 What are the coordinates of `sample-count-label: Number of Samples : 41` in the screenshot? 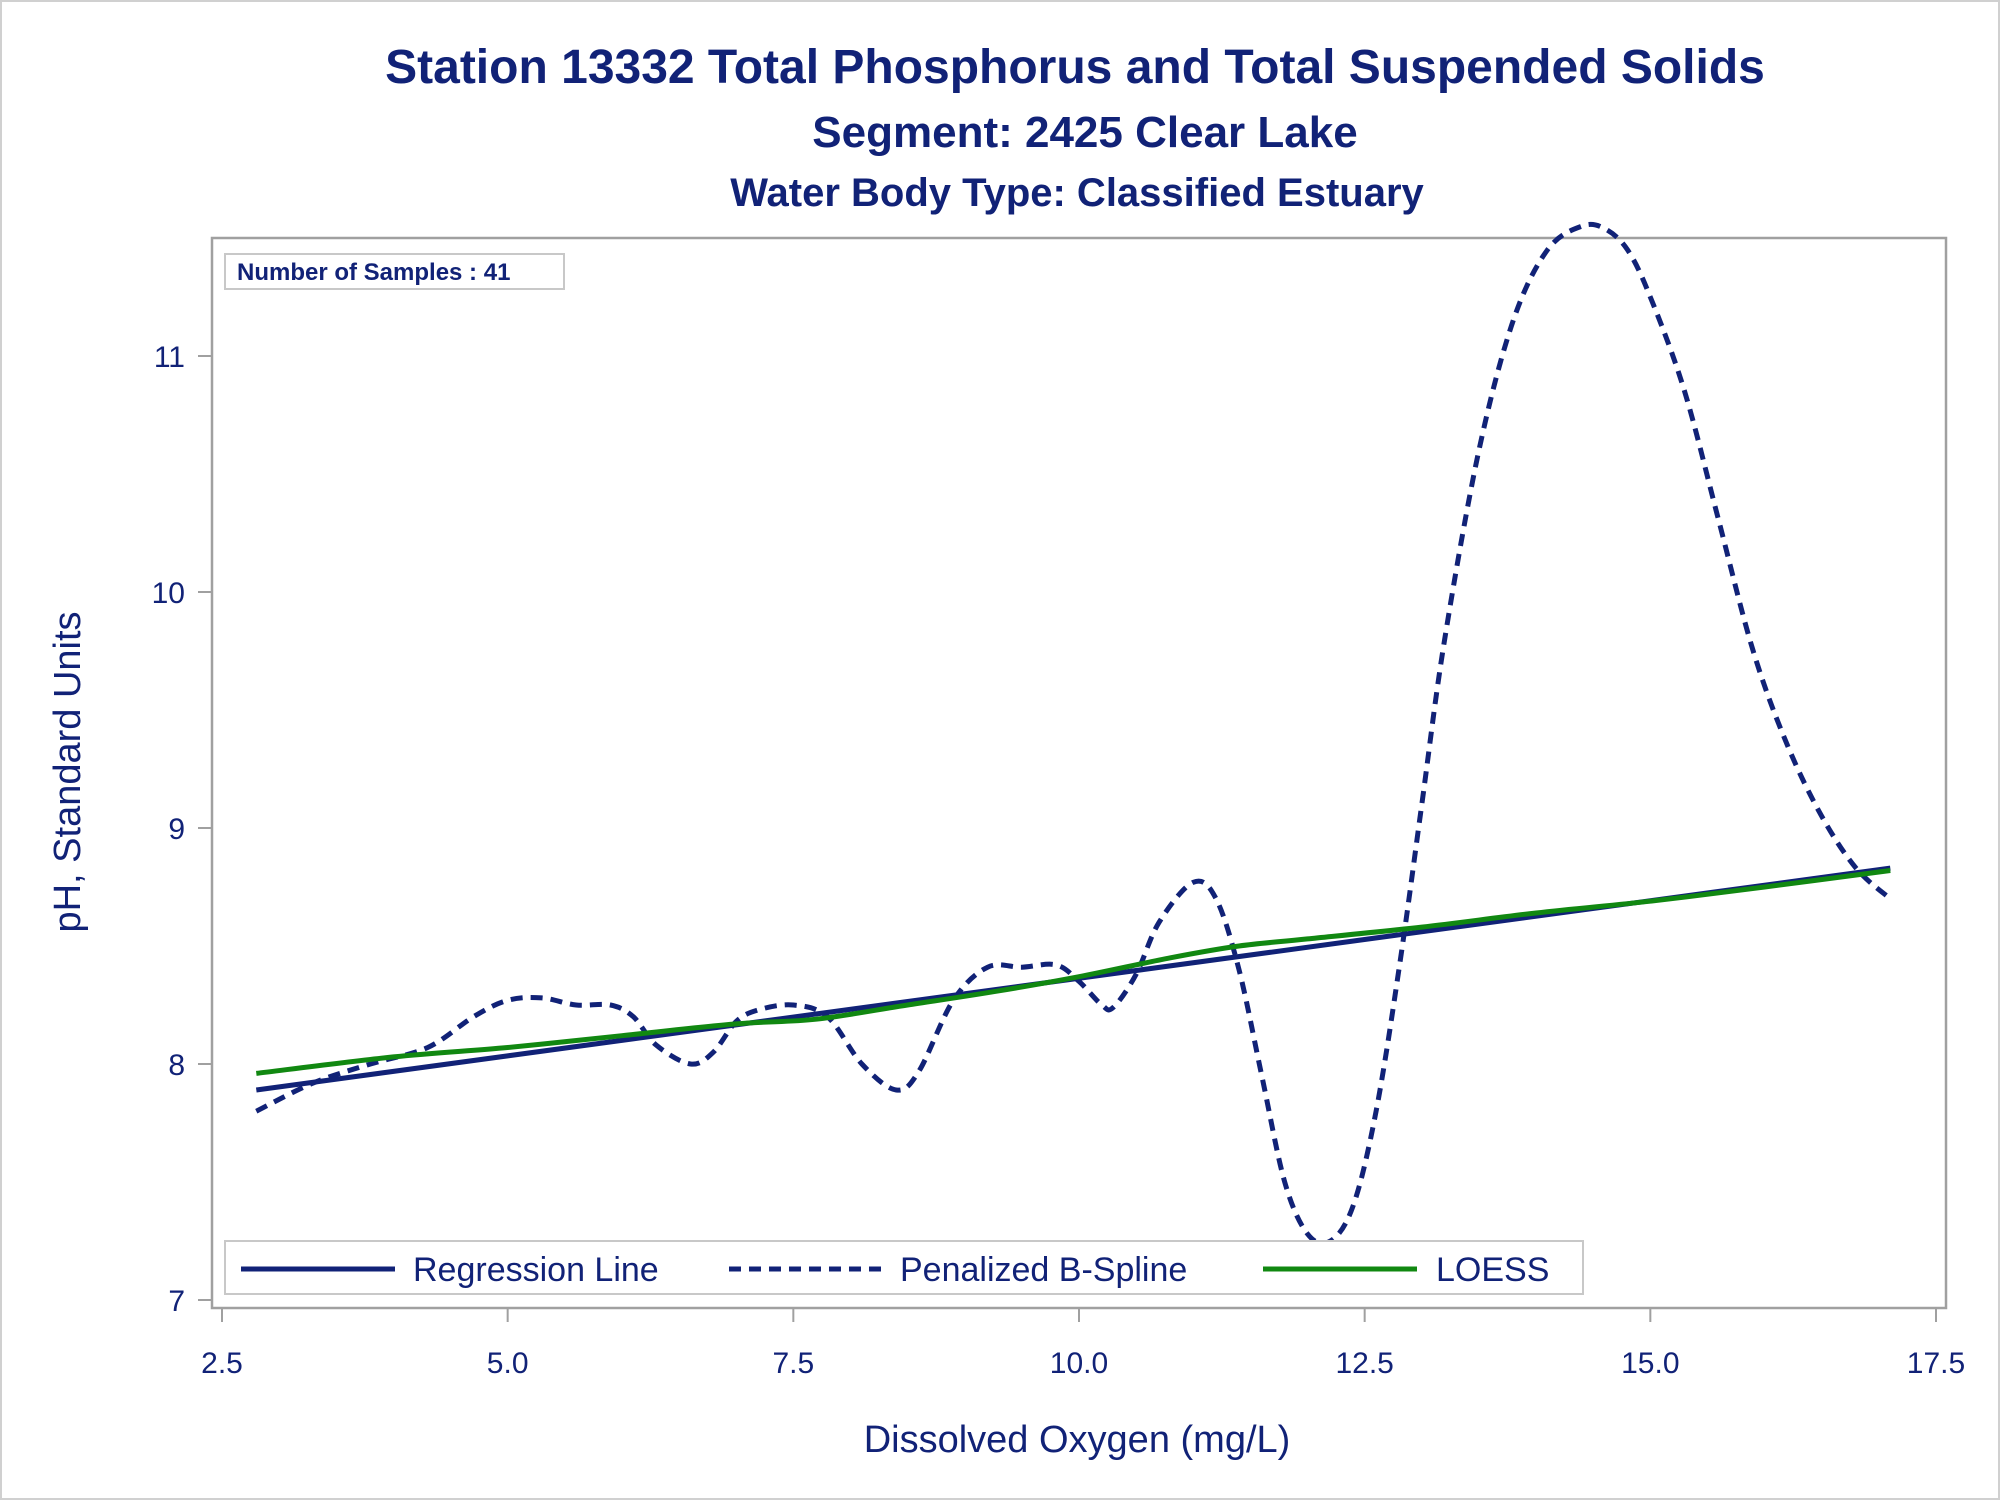 It's located at (373, 272).